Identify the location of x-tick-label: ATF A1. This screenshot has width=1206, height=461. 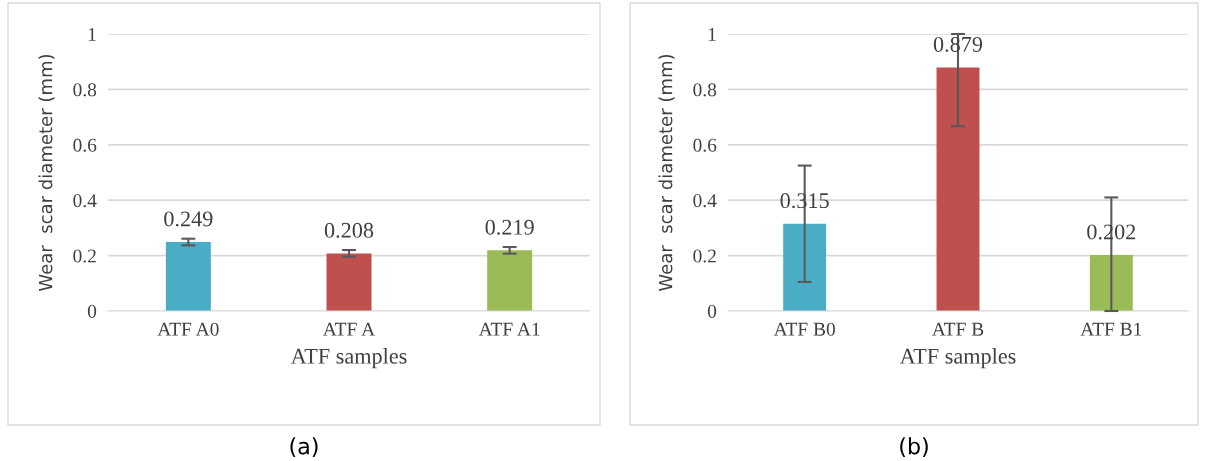
(509, 329).